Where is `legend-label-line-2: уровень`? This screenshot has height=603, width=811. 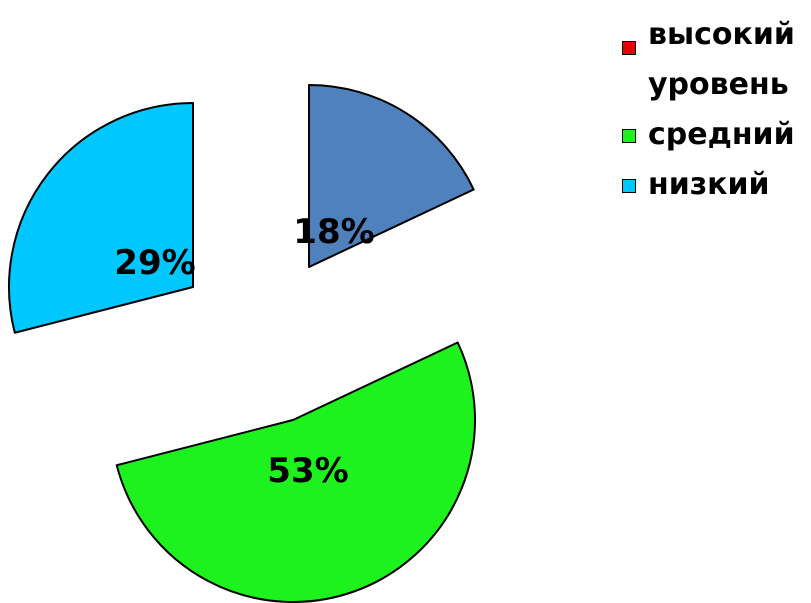
legend-label-line-2: уровень is located at coordinates (718, 84).